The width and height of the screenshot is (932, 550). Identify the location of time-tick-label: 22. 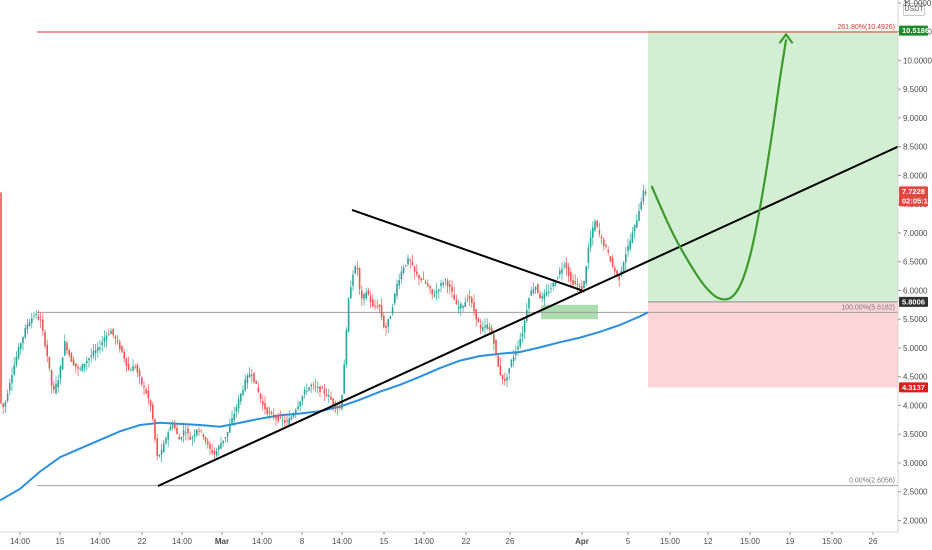
(142, 541).